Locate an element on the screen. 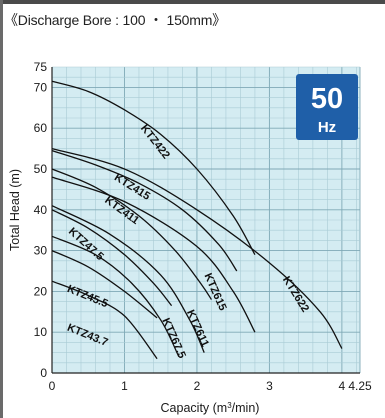  y-tick-label: 10 is located at coordinates (41, 332).